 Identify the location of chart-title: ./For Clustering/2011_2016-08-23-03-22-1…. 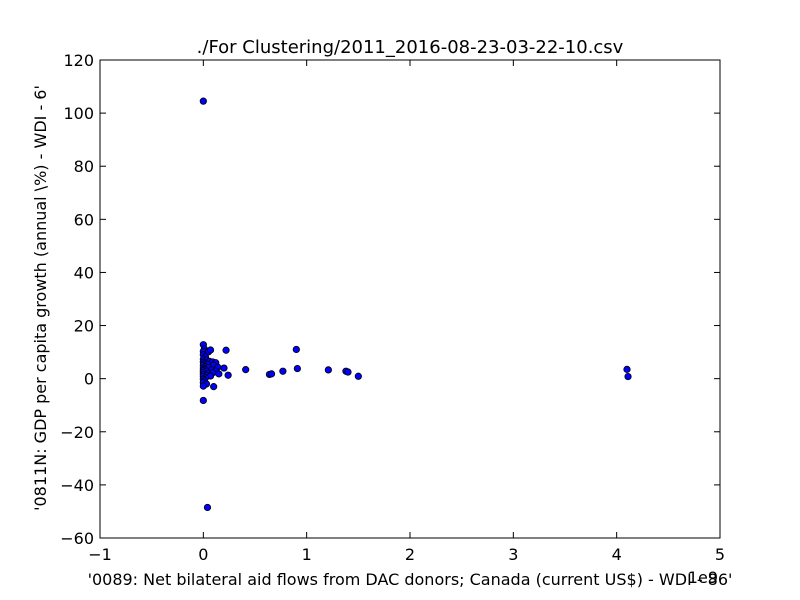
(410, 47).